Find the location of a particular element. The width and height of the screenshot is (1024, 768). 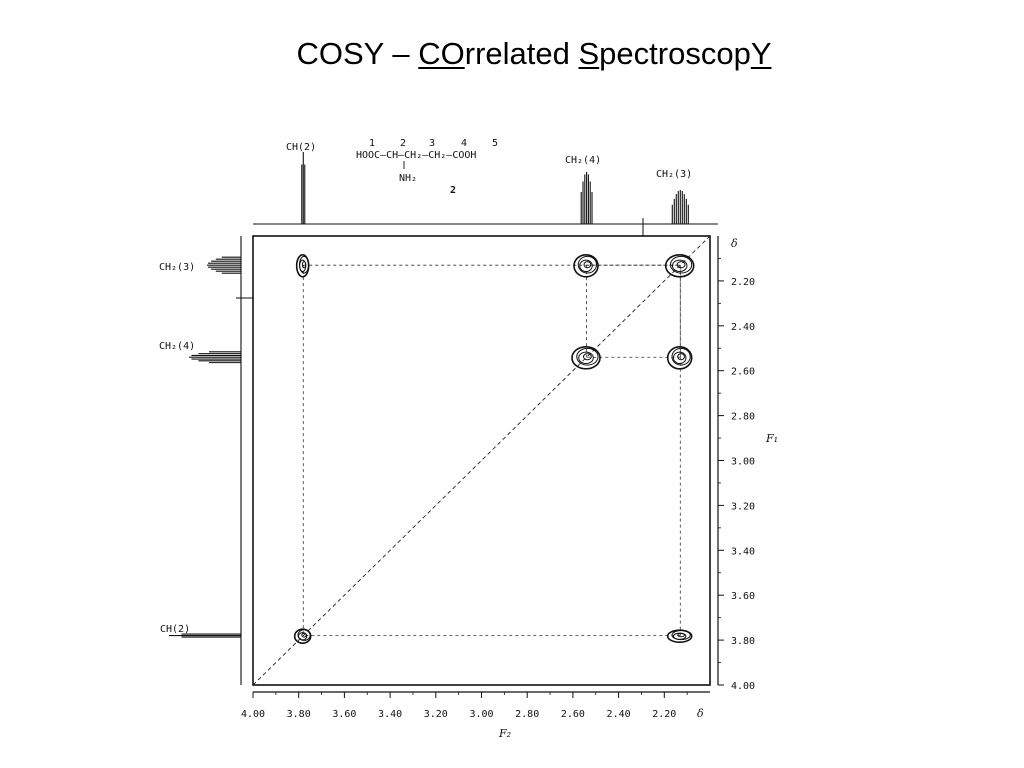

x-tick-label: 2.80 is located at coordinates (527, 714).